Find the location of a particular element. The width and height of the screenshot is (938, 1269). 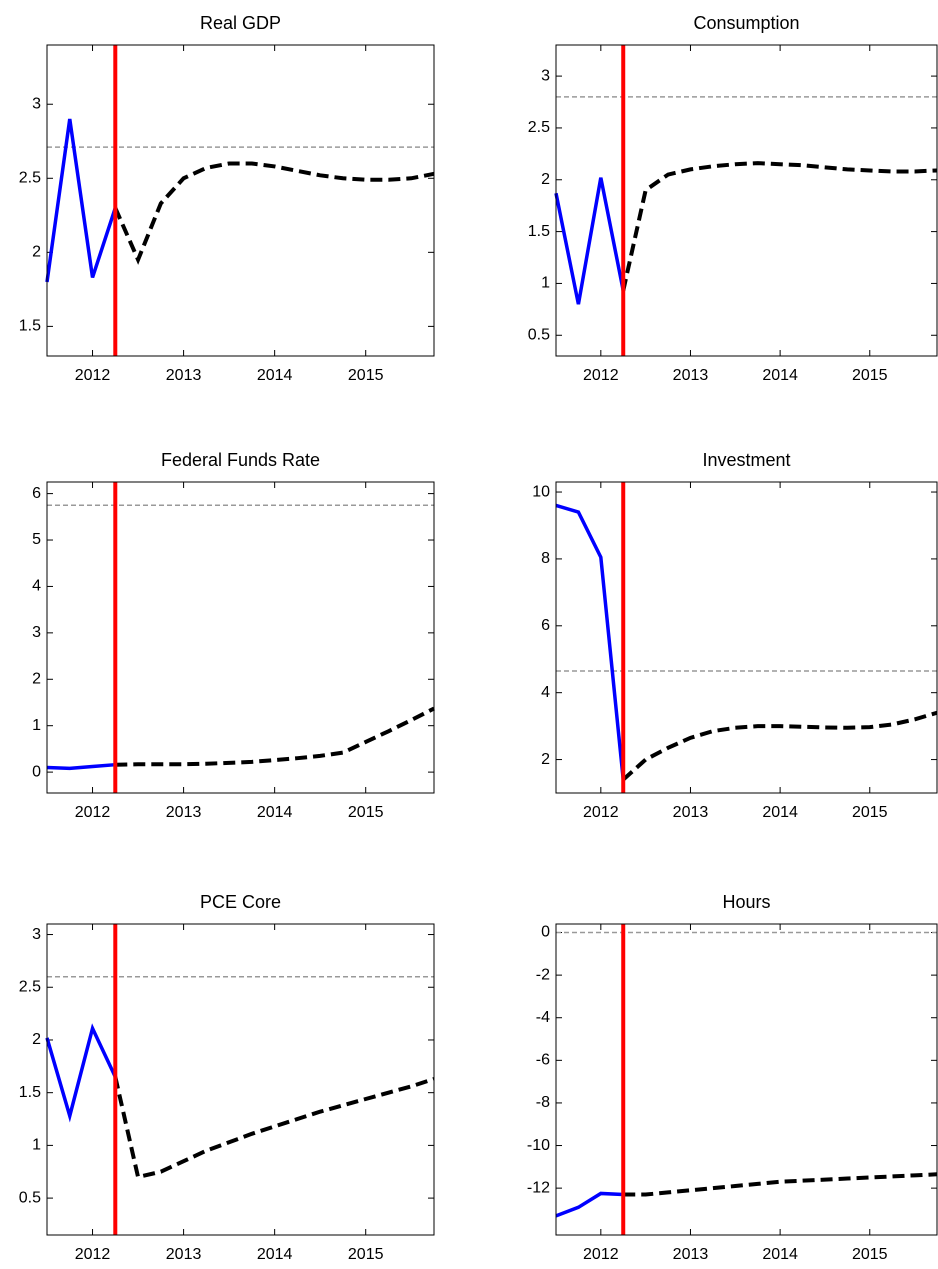

y-tick-label: 10 is located at coordinates (541, 491).